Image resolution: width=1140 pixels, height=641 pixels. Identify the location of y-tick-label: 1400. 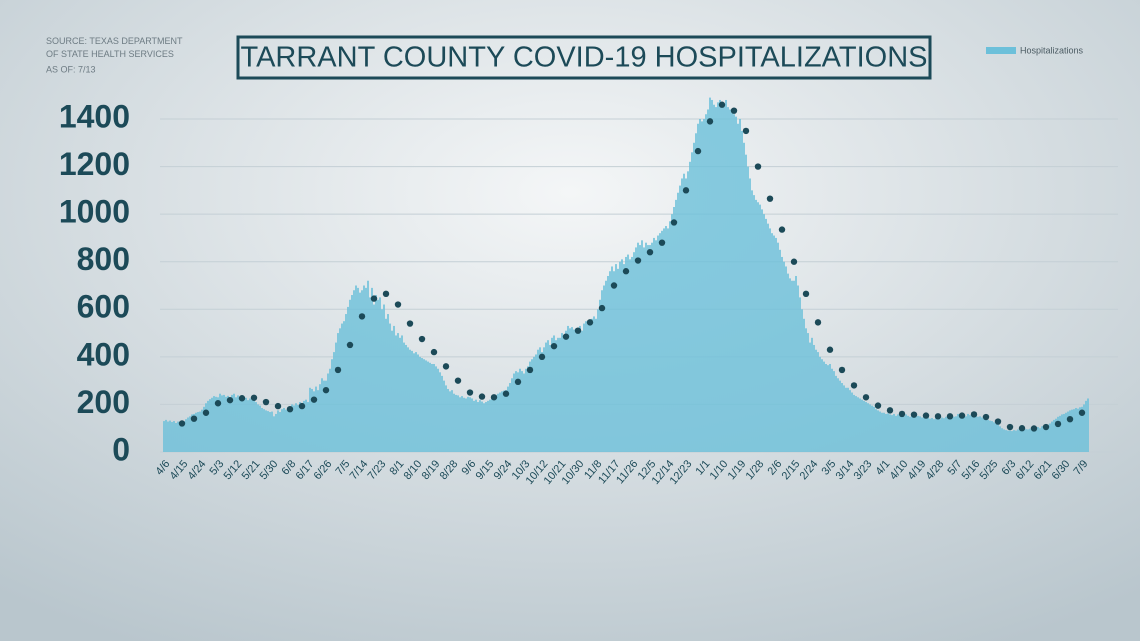
(94, 116).